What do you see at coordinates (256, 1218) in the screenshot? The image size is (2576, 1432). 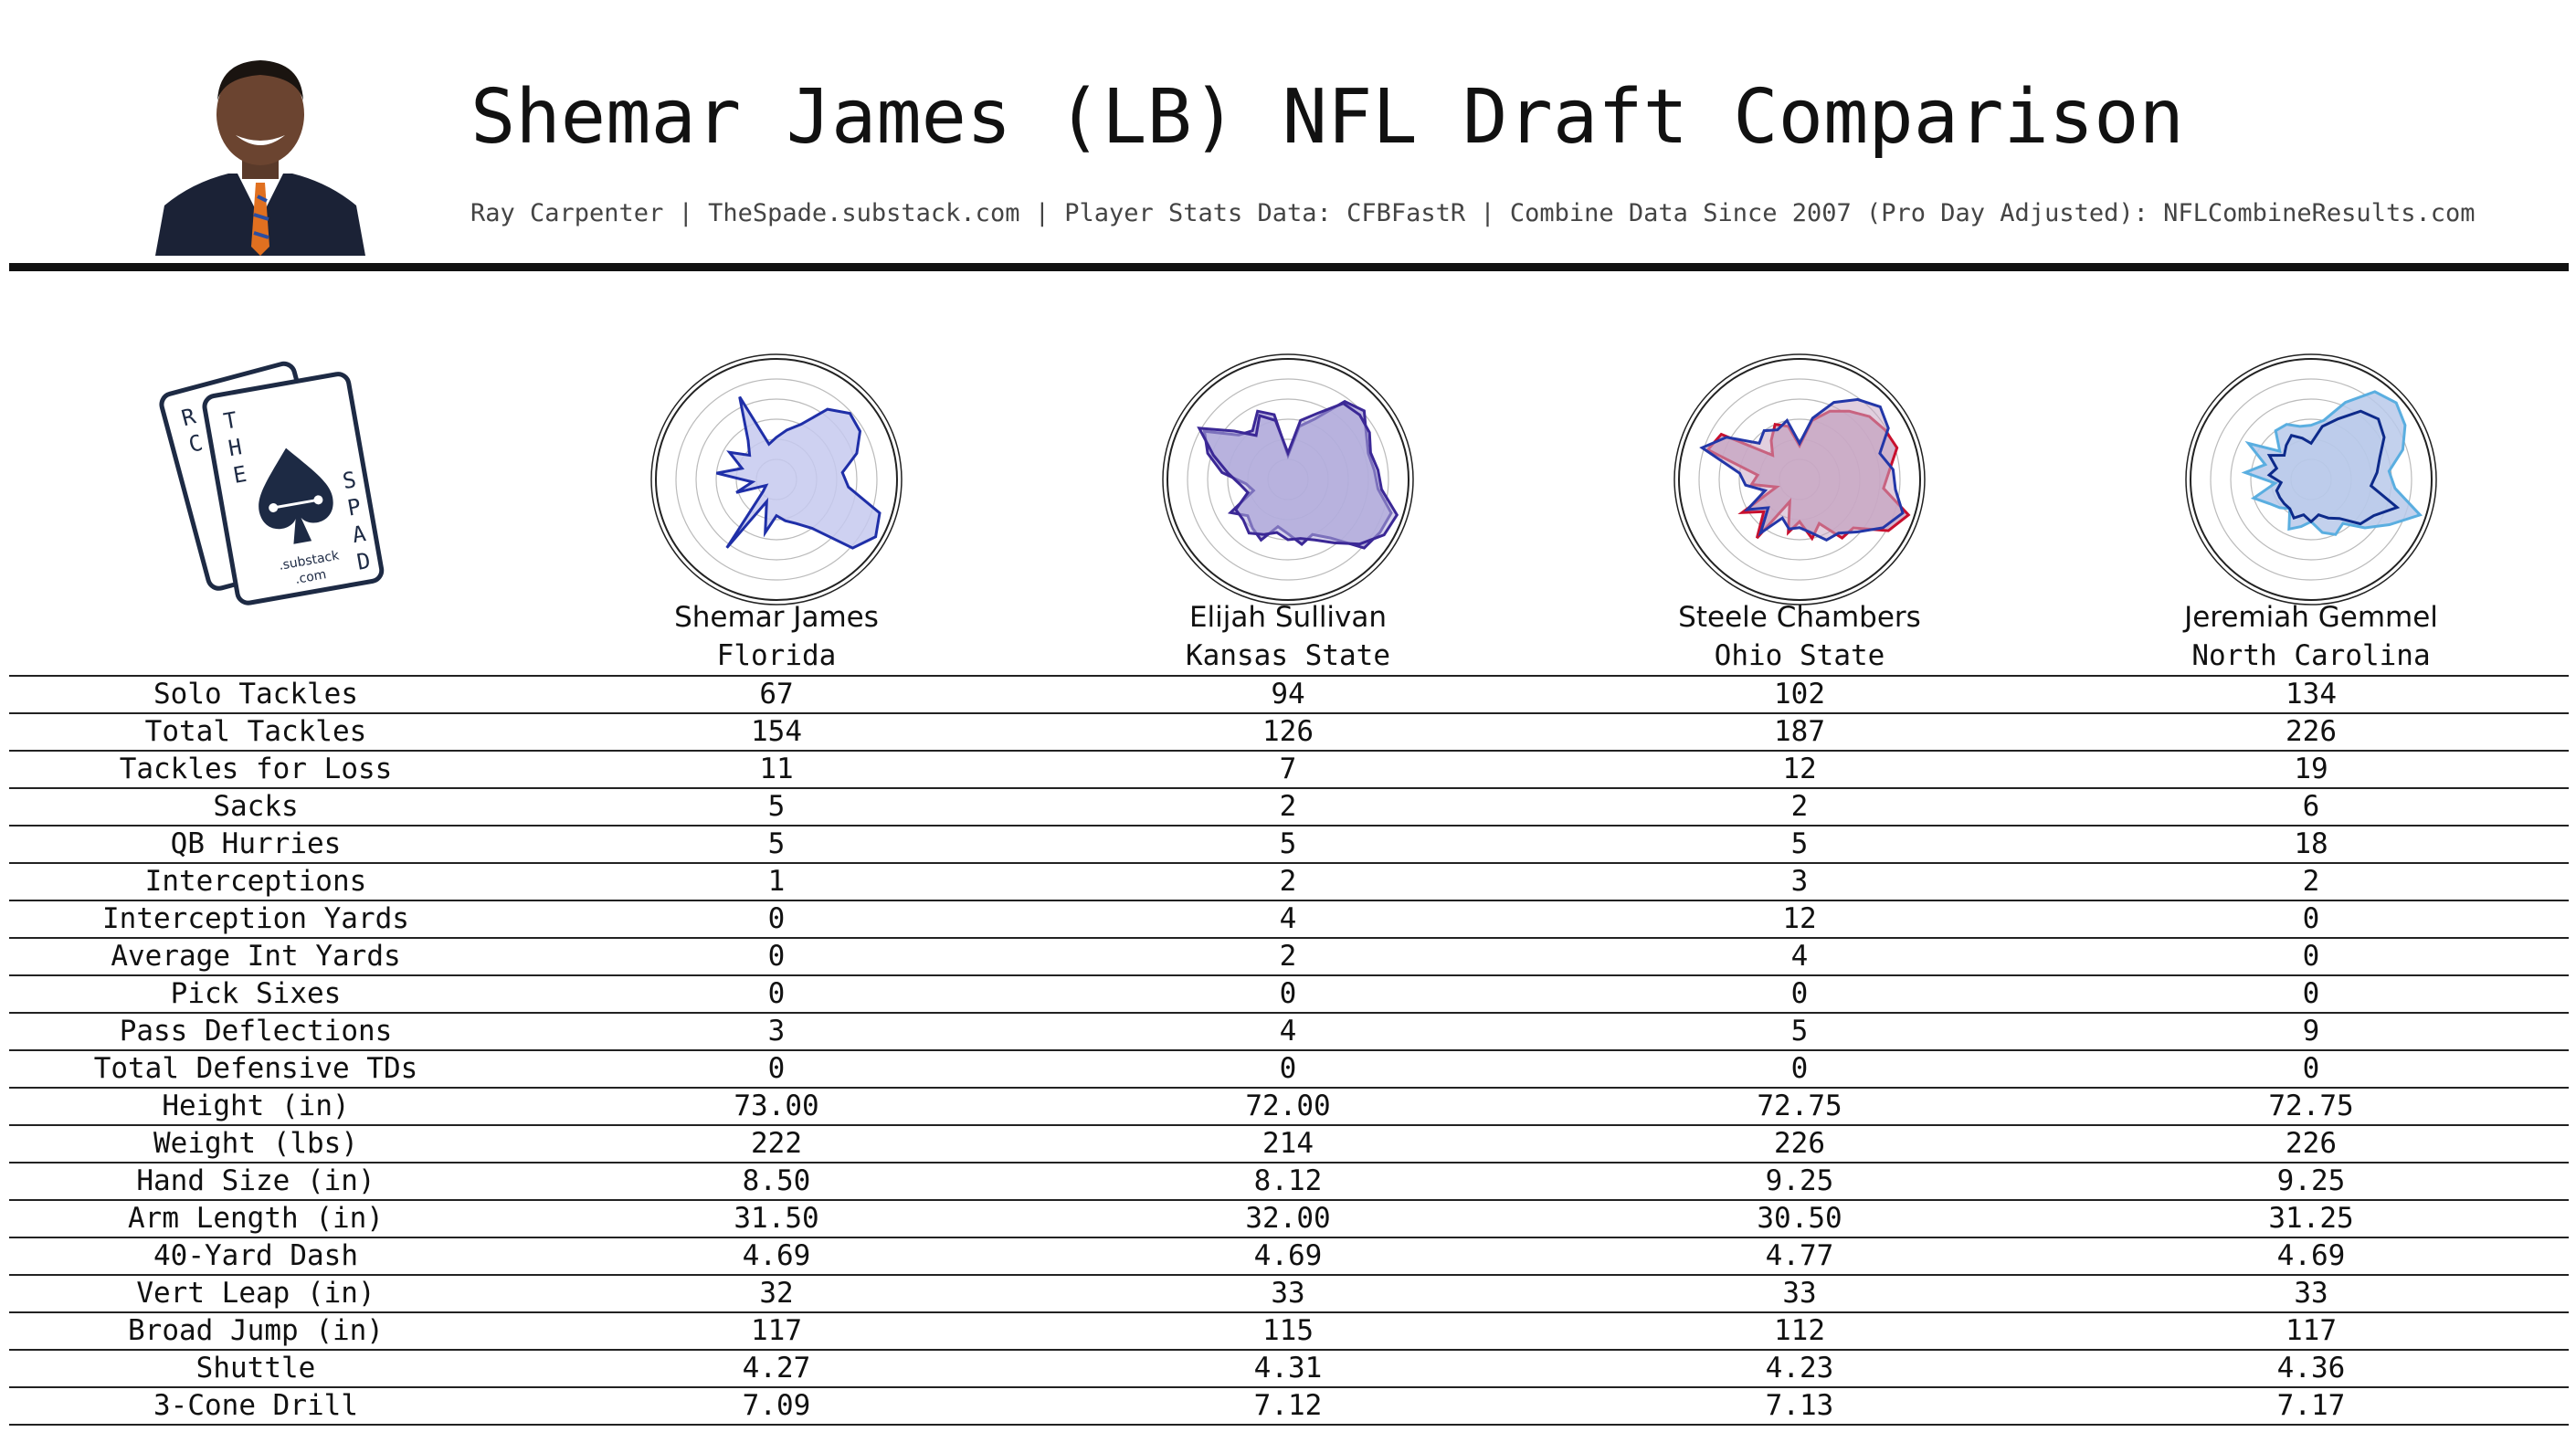 I see `stat-label: Arm Length (in)` at bounding box center [256, 1218].